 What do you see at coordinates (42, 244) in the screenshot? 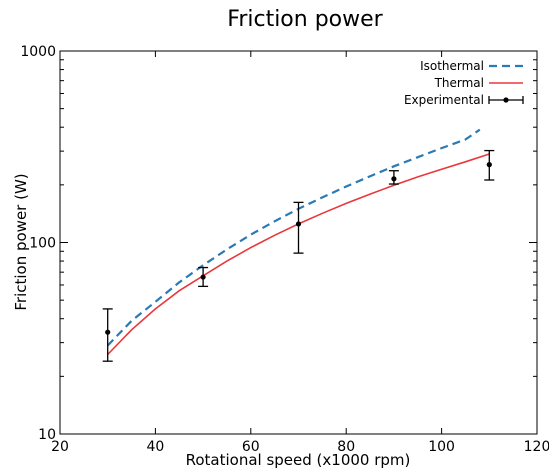
I see `y-tick-label: 100` at bounding box center [42, 244].